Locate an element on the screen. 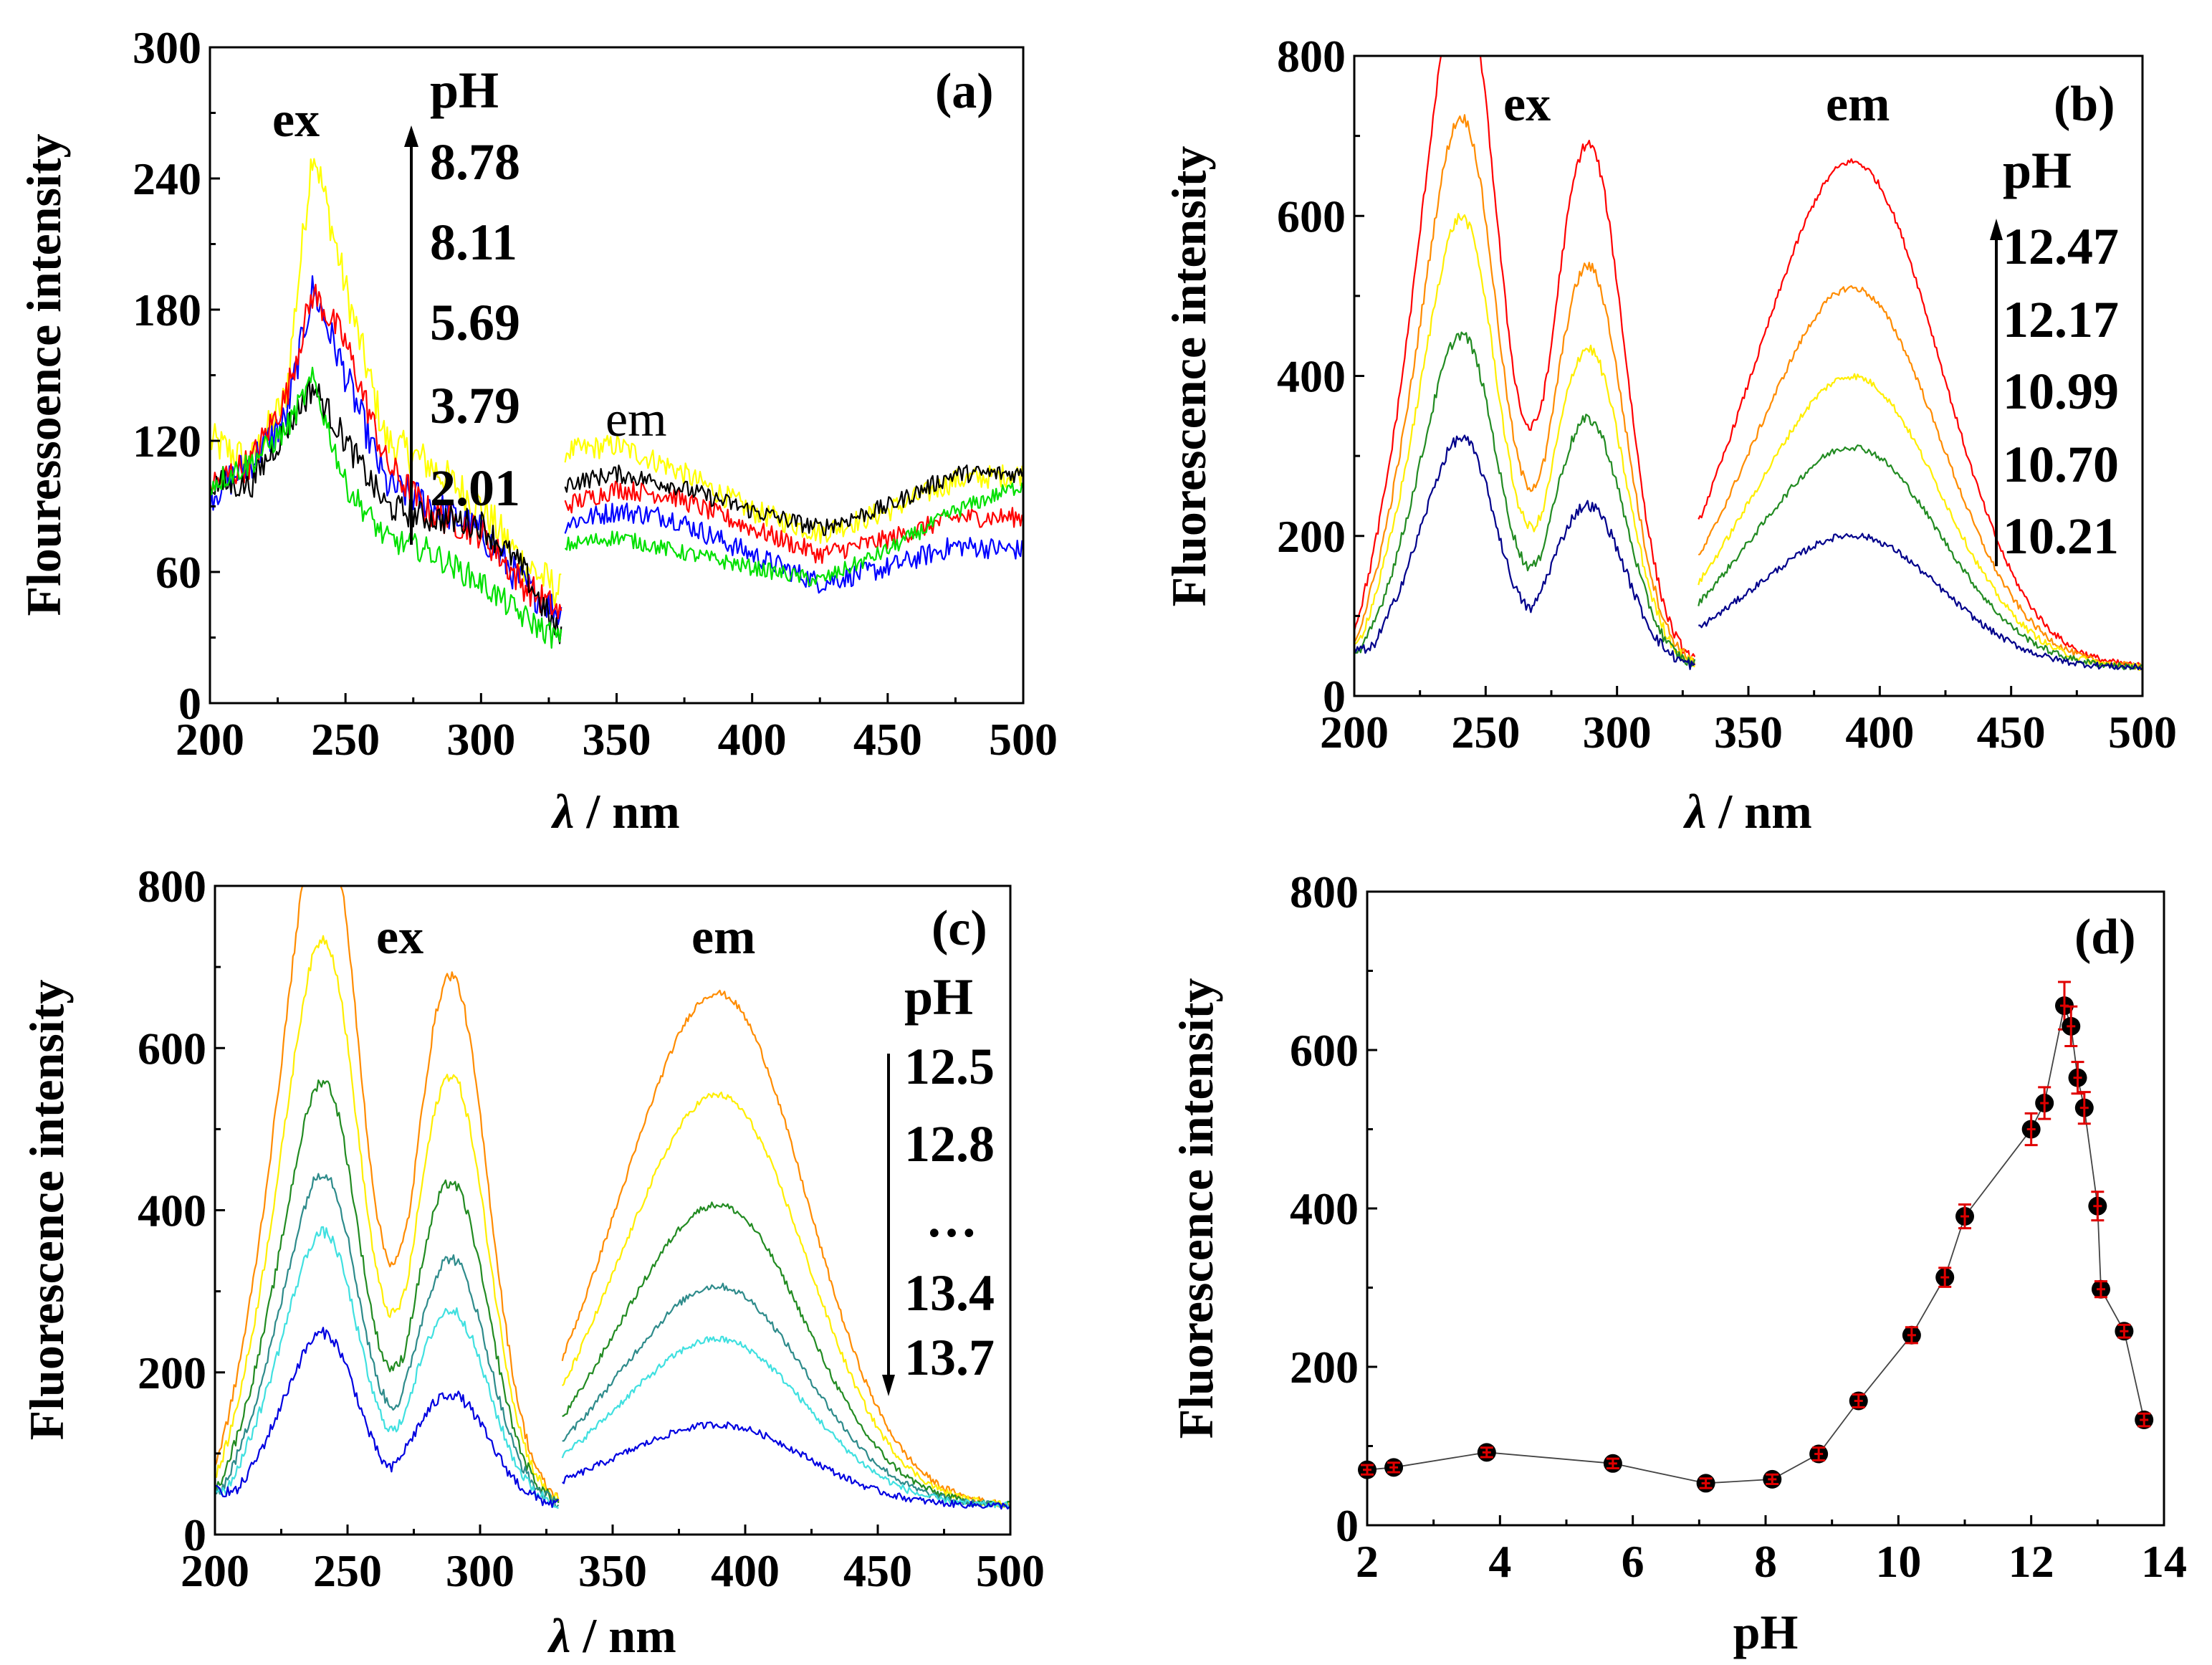 The image size is (2212, 1665). panel-a-x-axis-label: λ / nm is located at coordinates (615, 811).